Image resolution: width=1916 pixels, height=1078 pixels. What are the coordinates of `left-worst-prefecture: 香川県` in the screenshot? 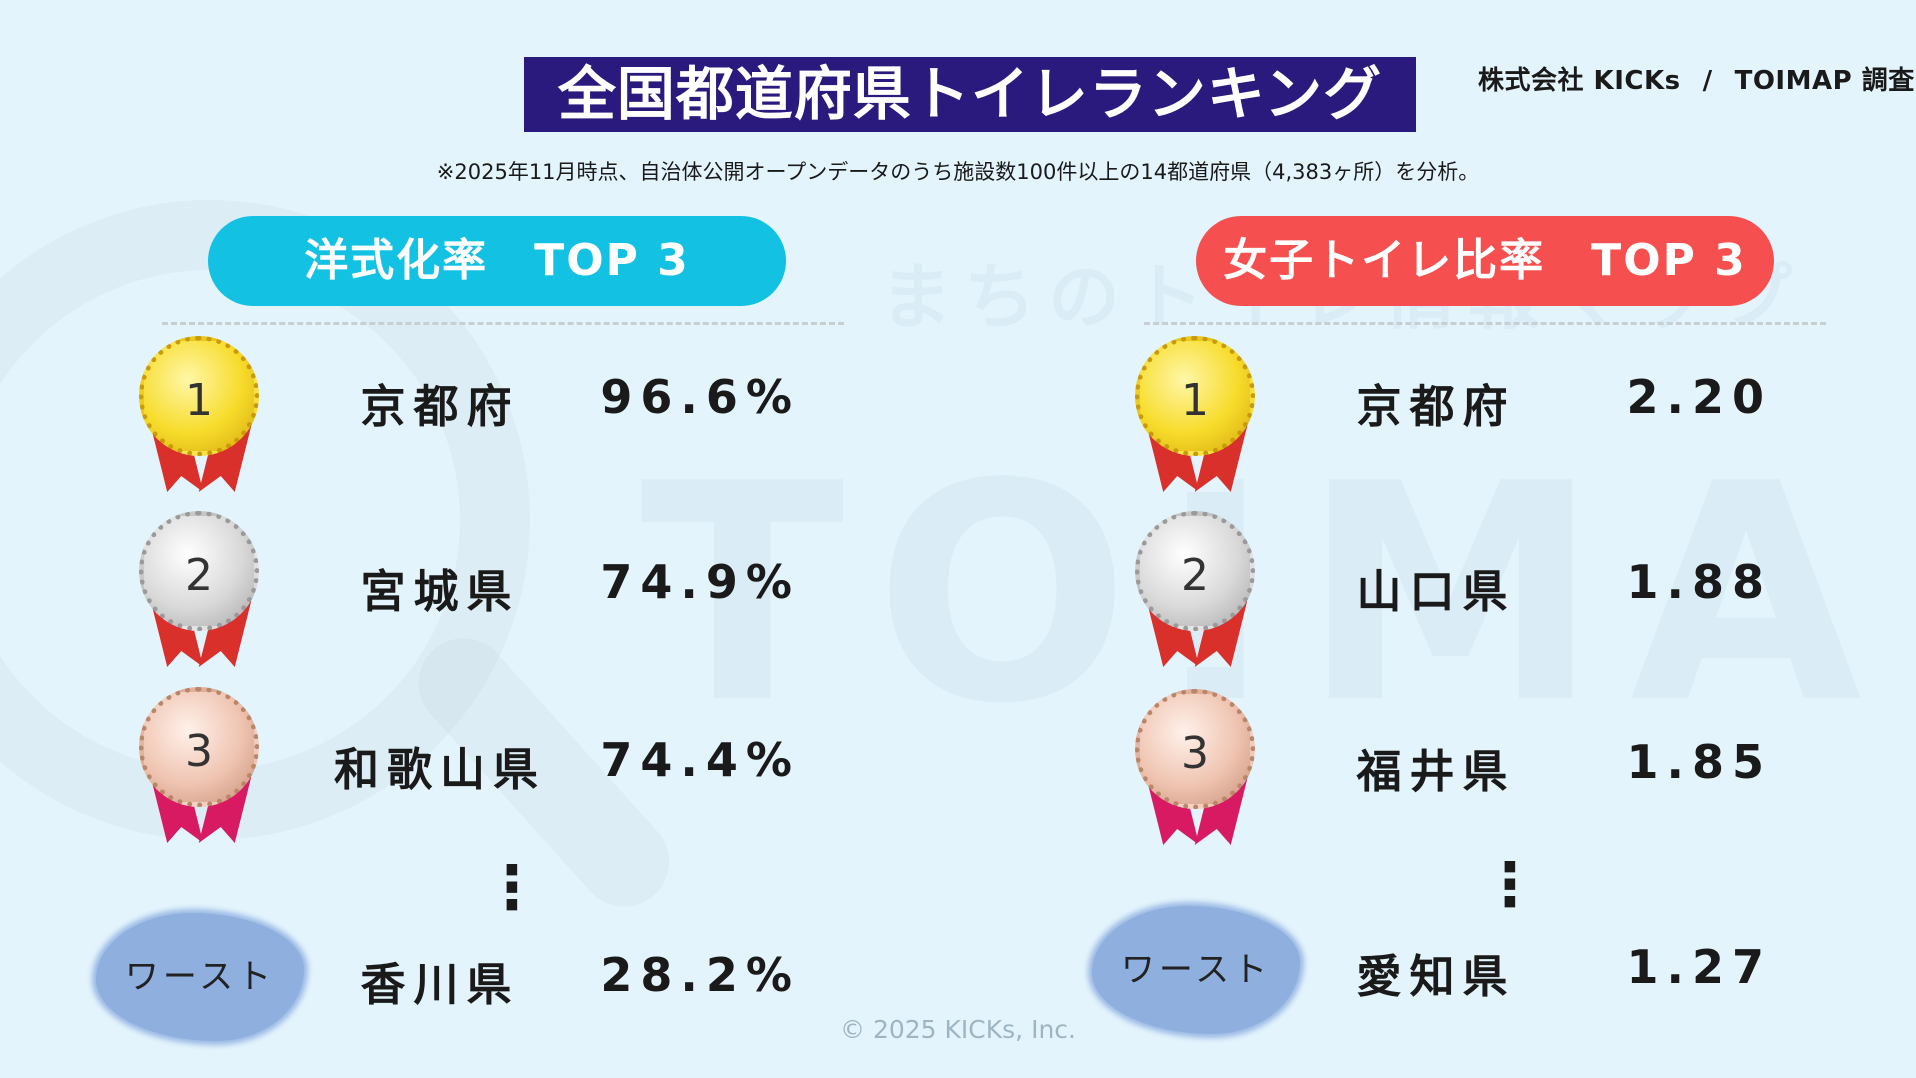 It's located at (440, 984).